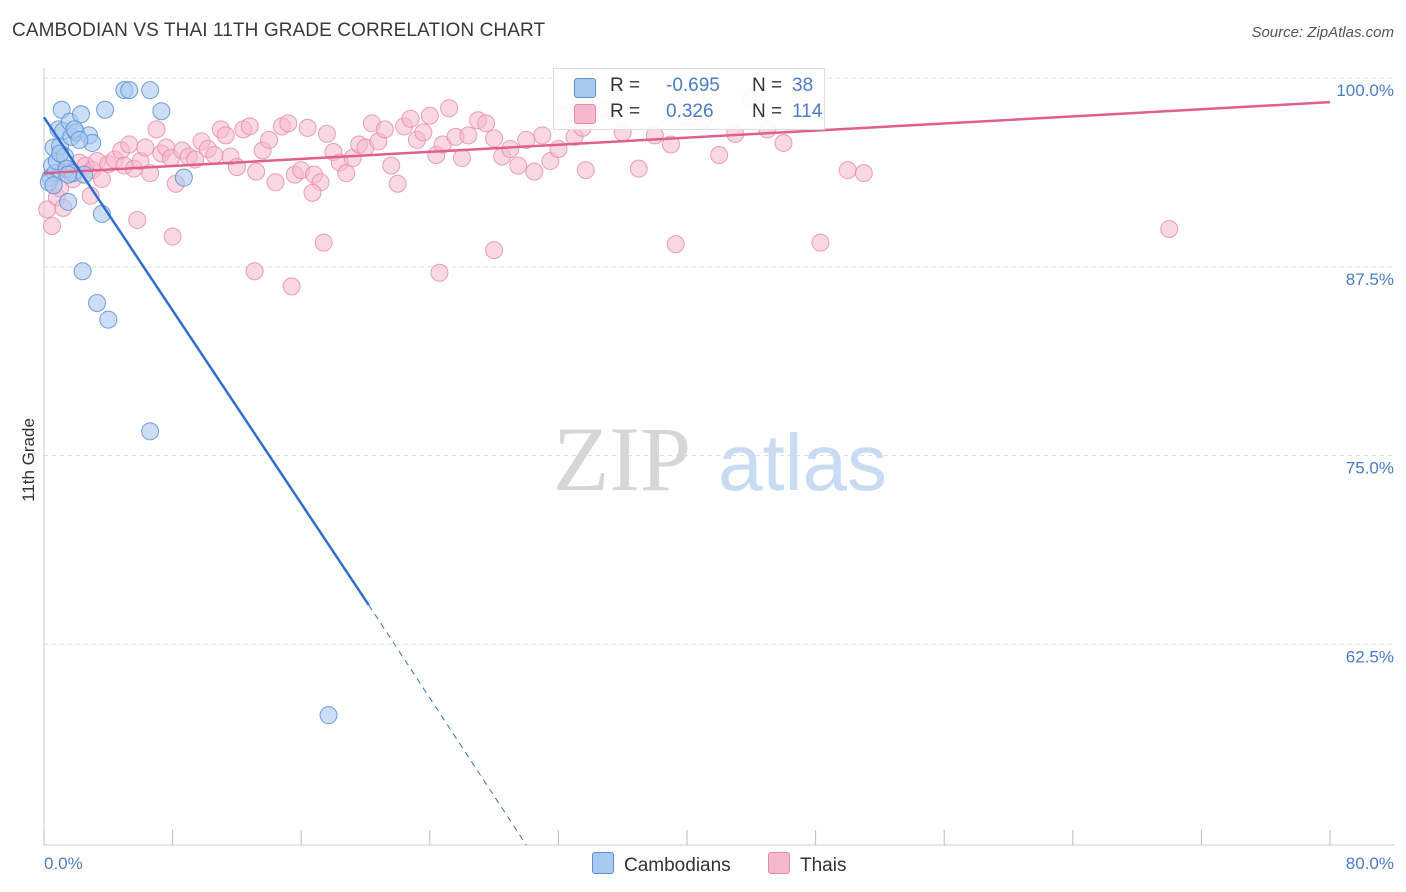 The height and width of the screenshot is (892, 1406). I want to click on bottom-legend-cambodians: Cambodians, so click(661, 864).